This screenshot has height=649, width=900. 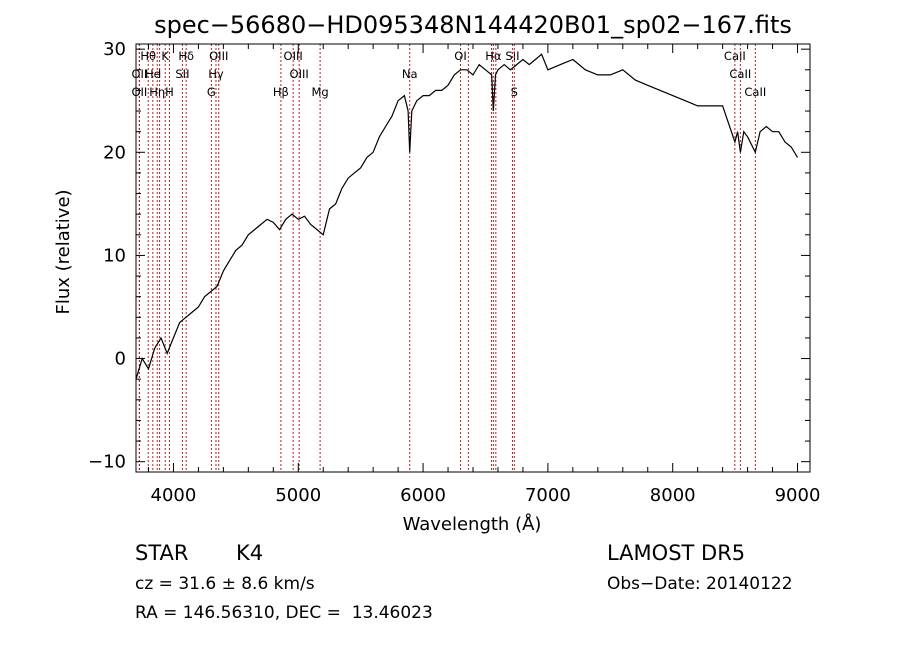 I want to click on spectral-line-label: Hγ, so click(x=216, y=74).